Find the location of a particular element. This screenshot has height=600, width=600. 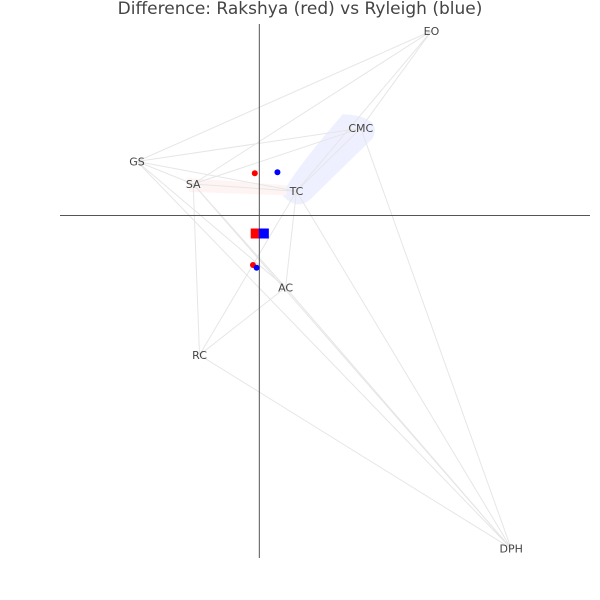

edge-cmc-sa is located at coordinates (277, 156).